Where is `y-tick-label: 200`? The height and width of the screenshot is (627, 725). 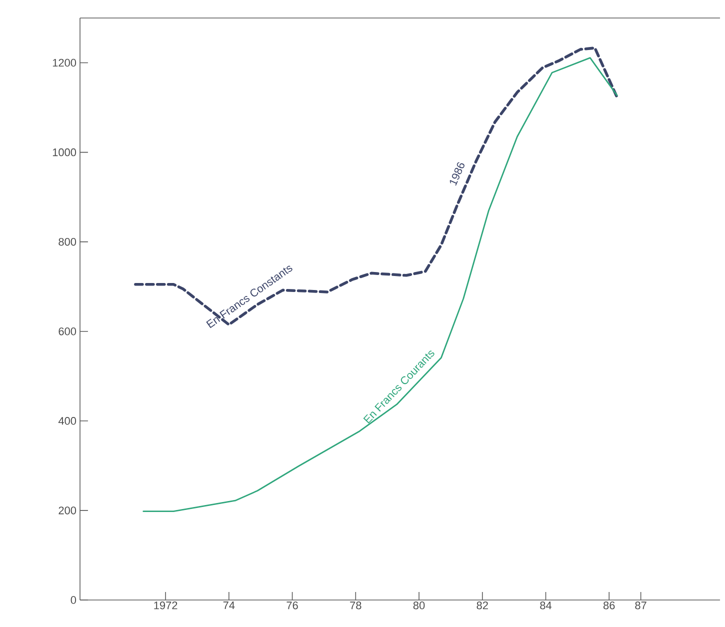
y-tick-label: 200 is located at coordinates (67, 510).